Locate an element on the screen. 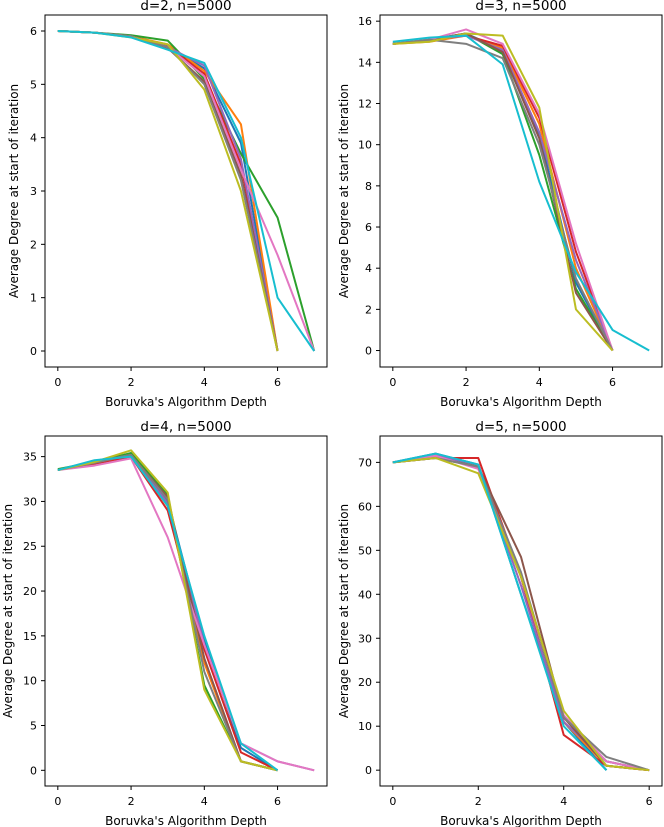 The image size is (664, 827). y-tick-label: 3 is located at coordinates (33, 191).